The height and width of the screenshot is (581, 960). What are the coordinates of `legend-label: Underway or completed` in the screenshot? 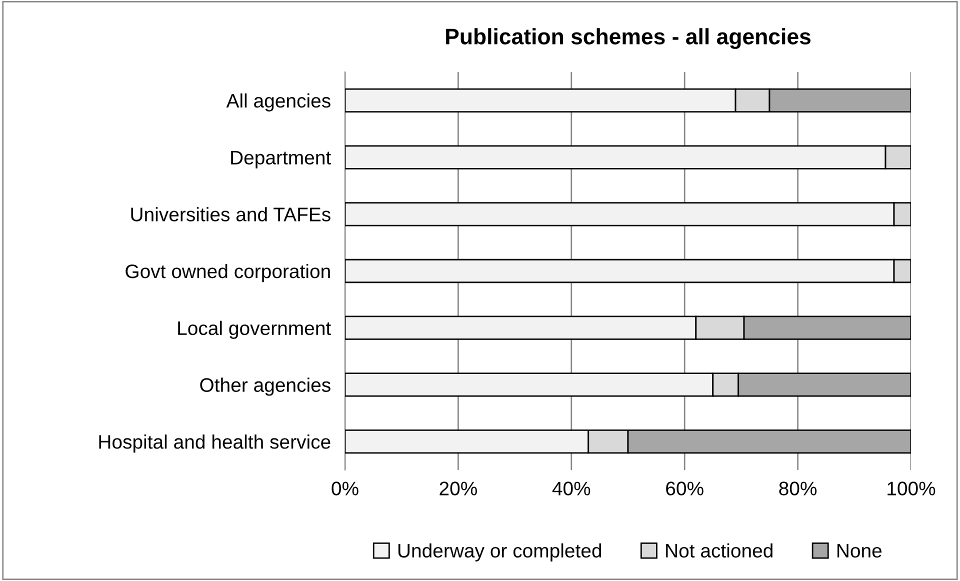 It's located at (500, 552).